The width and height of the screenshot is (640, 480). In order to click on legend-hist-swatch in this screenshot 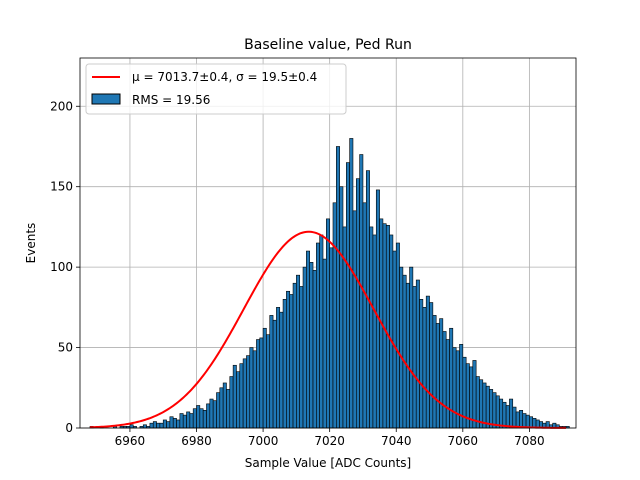, I will do `click(106, 99)`.